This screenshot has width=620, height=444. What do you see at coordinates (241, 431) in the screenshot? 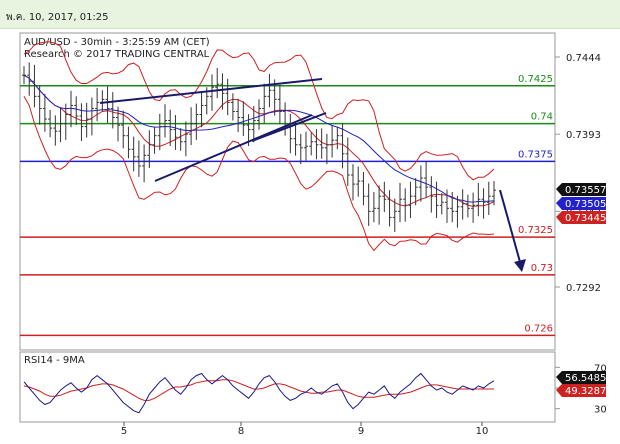
I see `x-tick-label: 8` at bounding box center [241, 431].